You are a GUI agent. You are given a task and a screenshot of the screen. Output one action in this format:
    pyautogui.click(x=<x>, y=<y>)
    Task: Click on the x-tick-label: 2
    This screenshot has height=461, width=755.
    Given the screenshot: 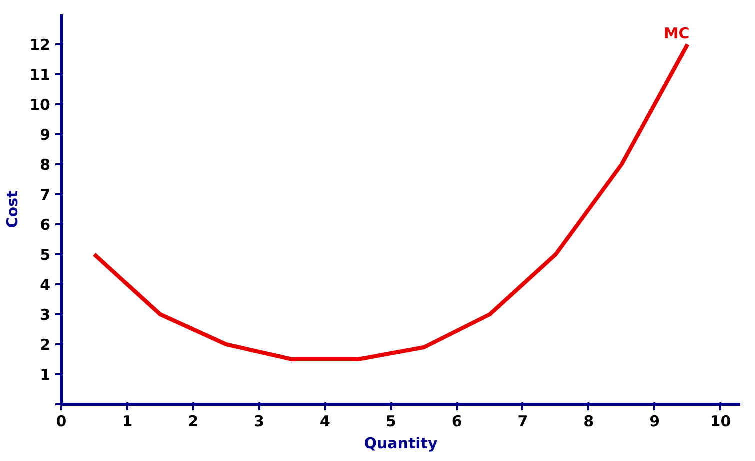 What is the action you would take?
    pyautogui.click(x=193, y=421)
    